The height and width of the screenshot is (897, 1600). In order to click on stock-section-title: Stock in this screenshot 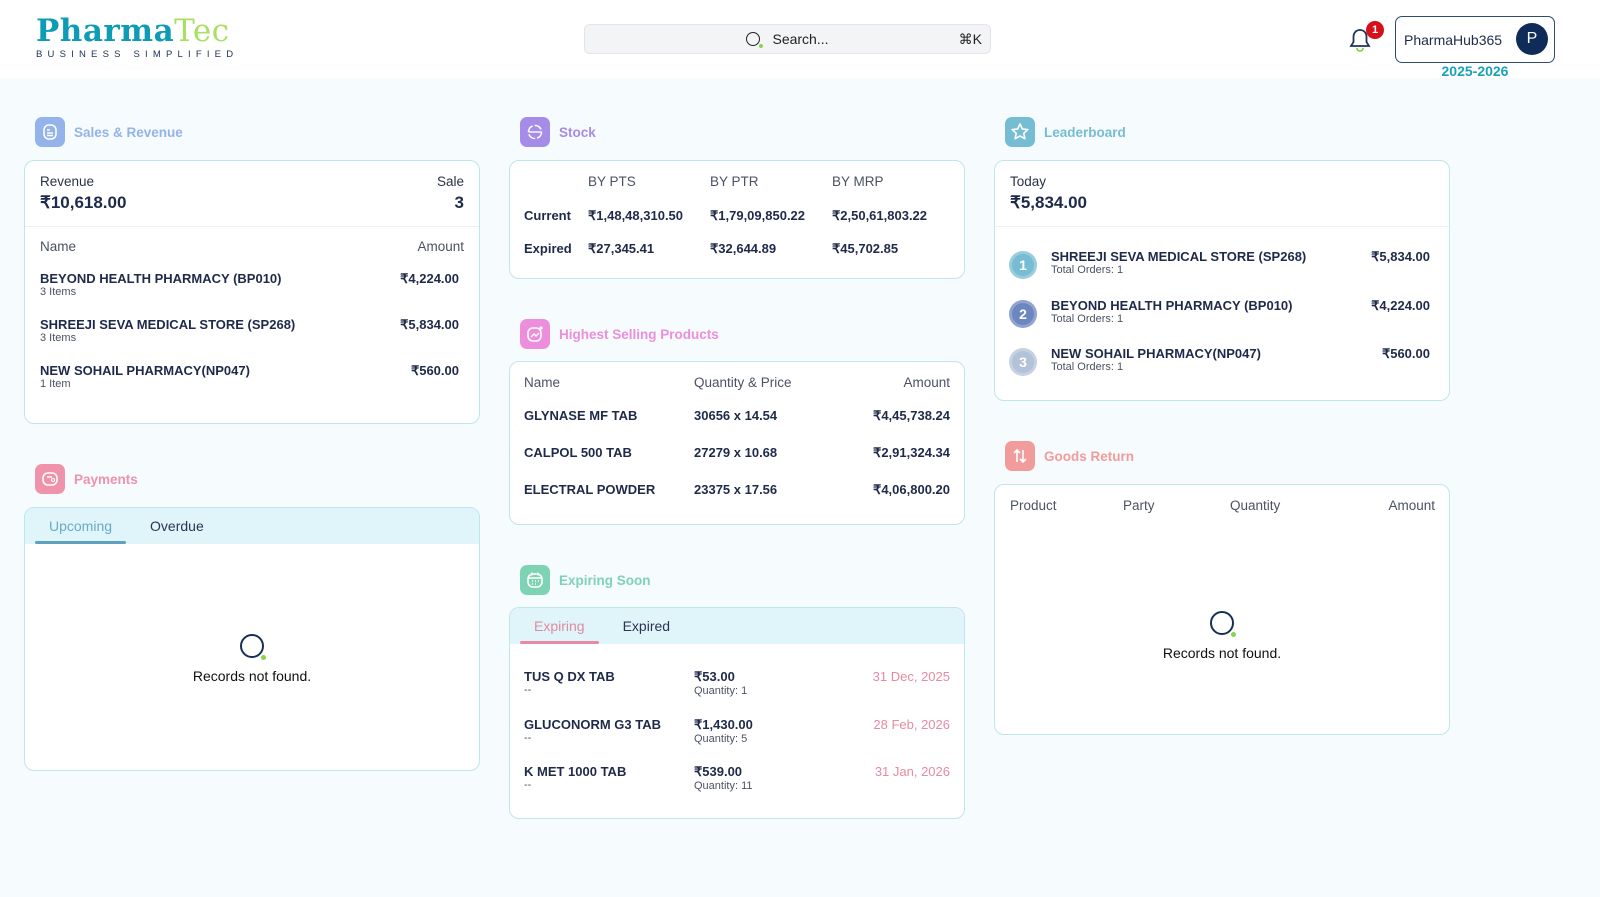, I will do `click(558, 132)`.